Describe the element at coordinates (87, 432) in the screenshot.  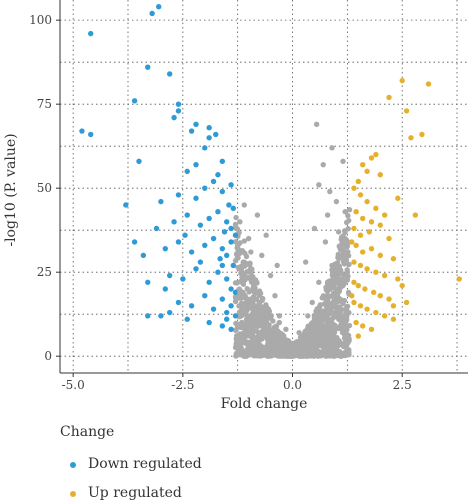
I see `legend-title: Change` at that location.